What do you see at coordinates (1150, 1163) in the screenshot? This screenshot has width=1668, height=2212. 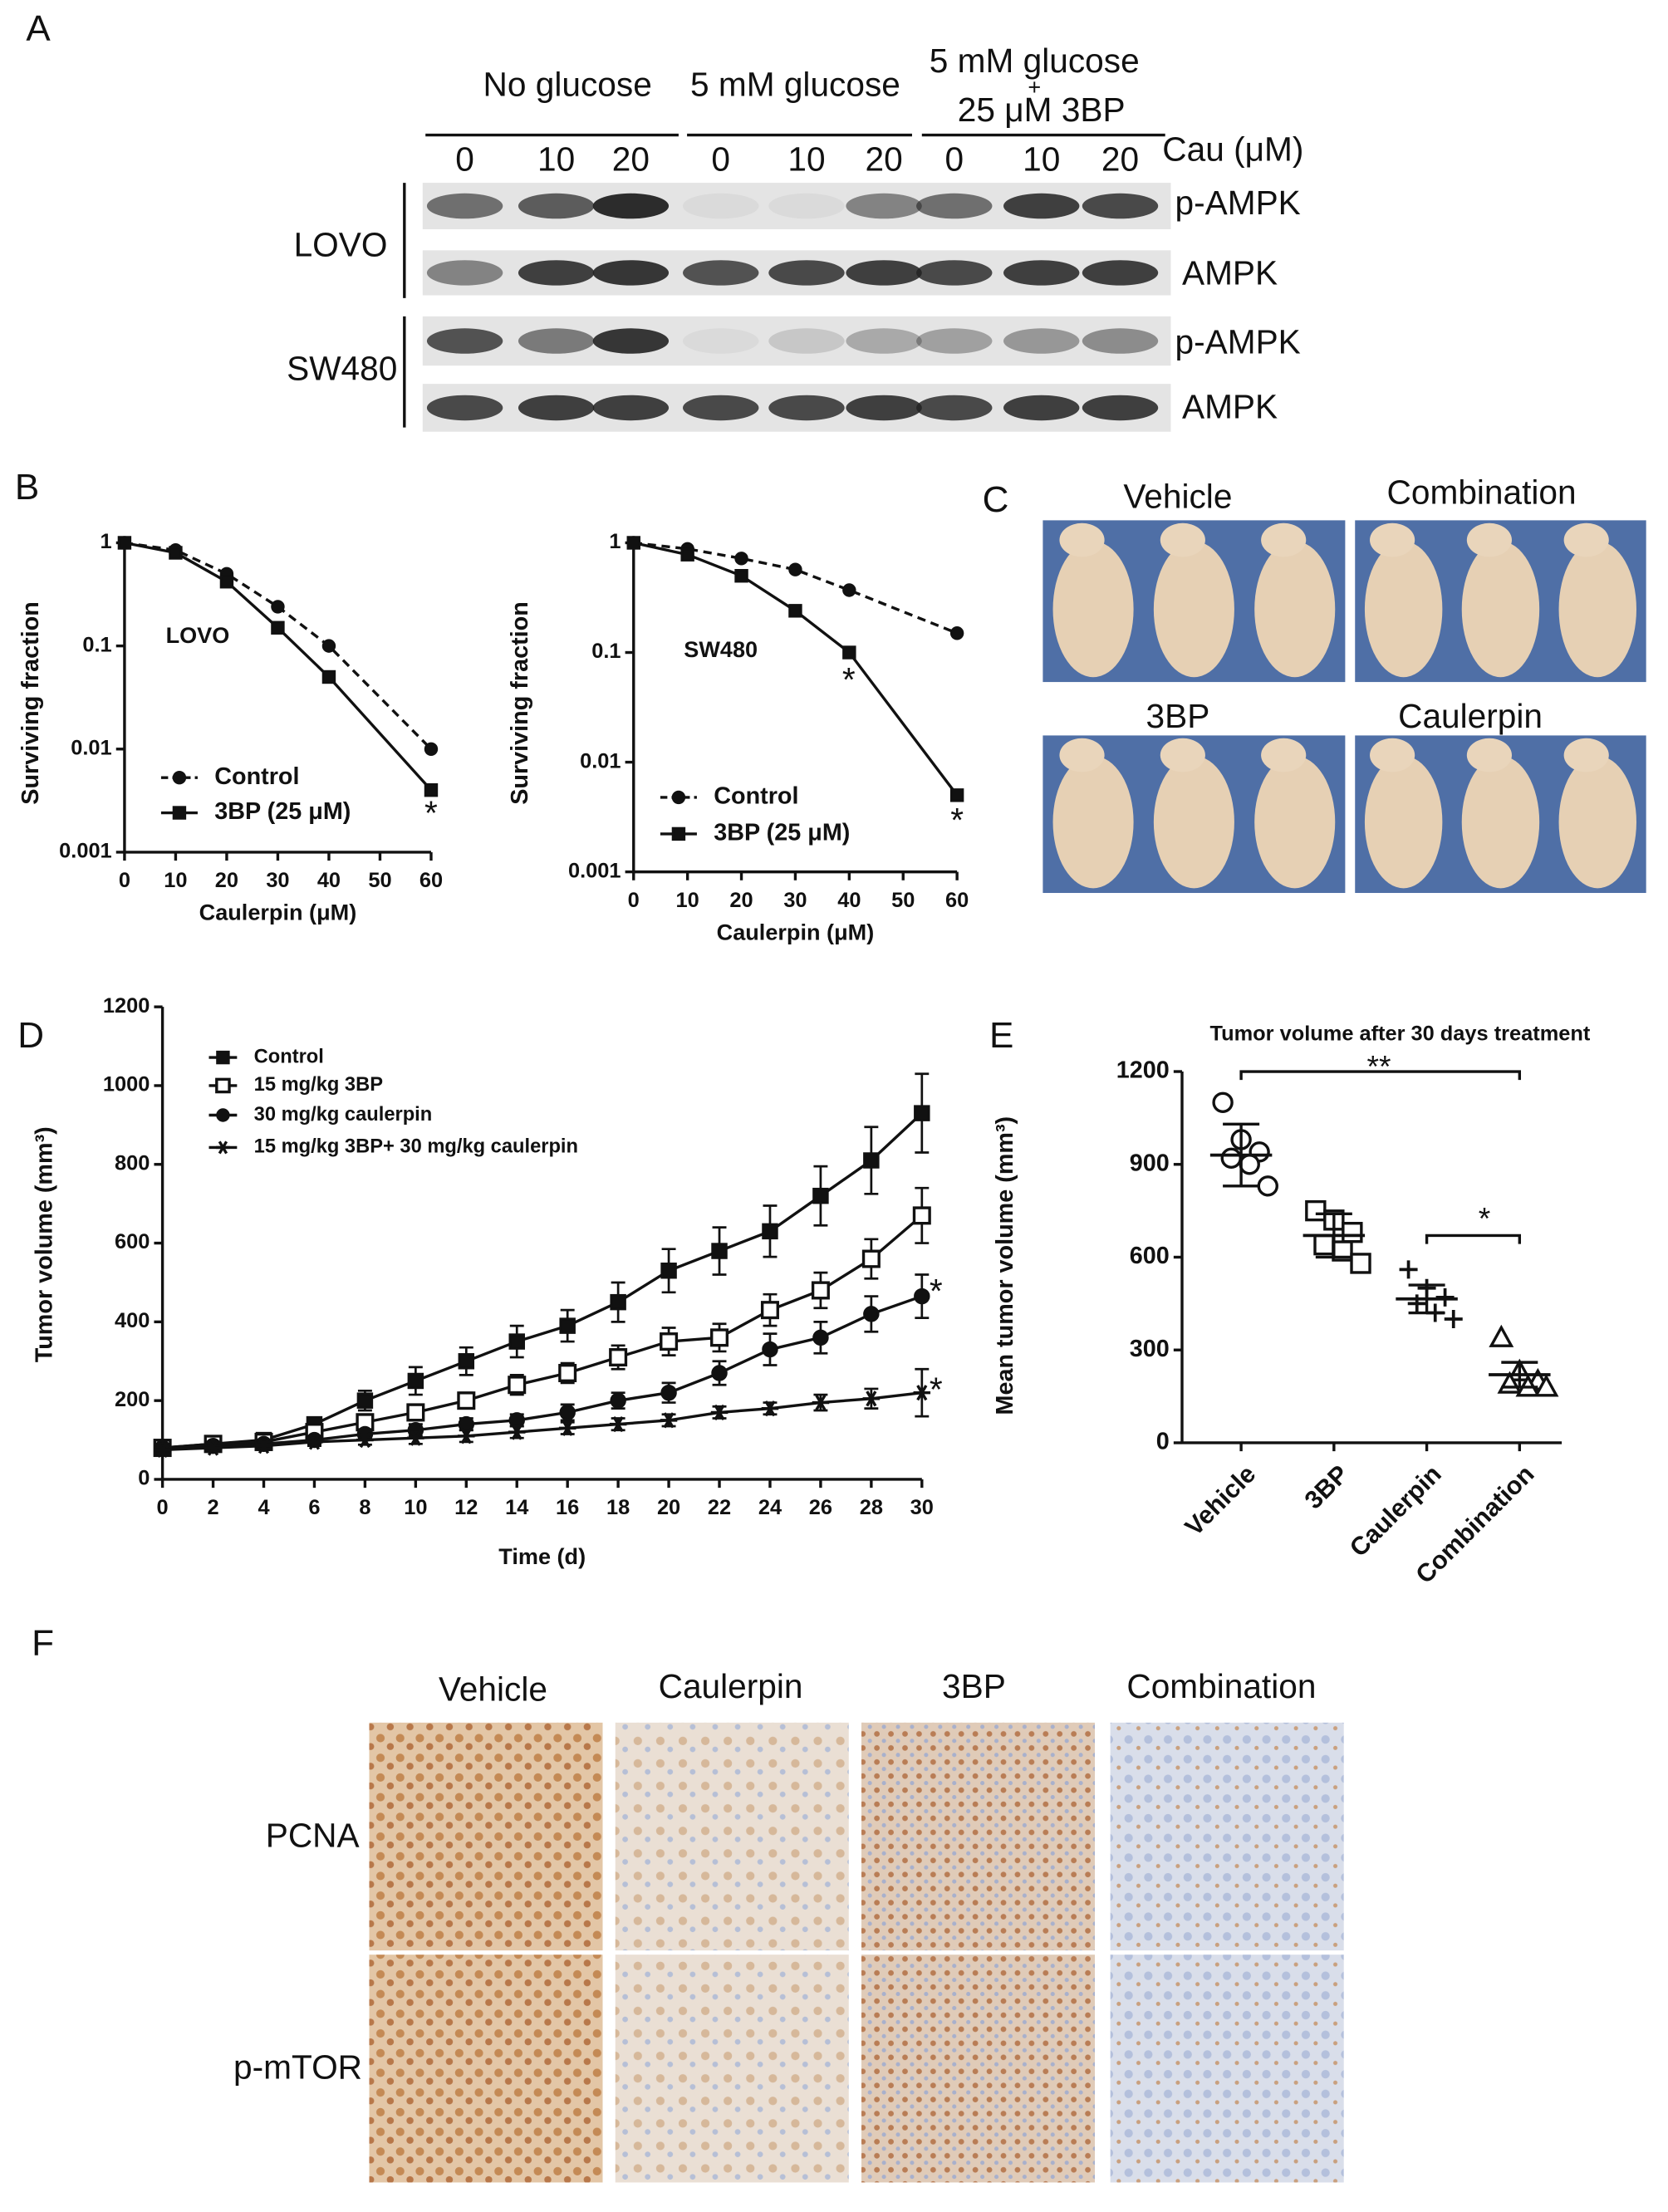 I see `y-tick-label: 900` at bounding box center [1150, 1163].